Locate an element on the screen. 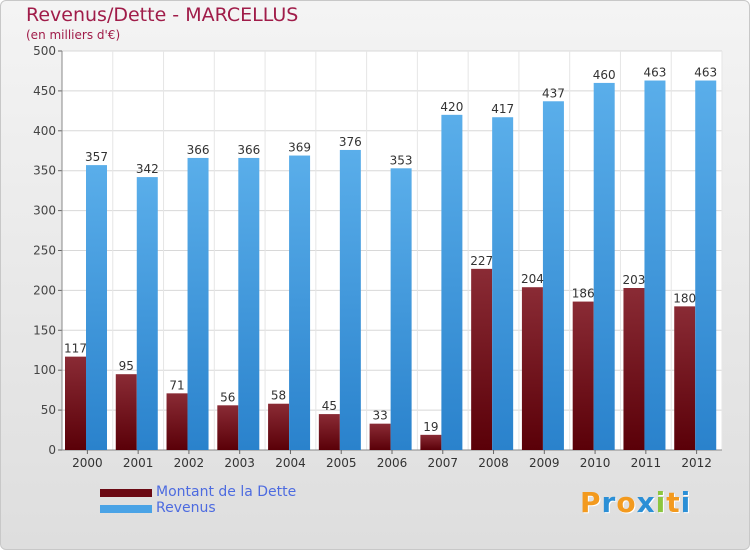  x-tick-label: 2004 is located at coordinates (290, 463).